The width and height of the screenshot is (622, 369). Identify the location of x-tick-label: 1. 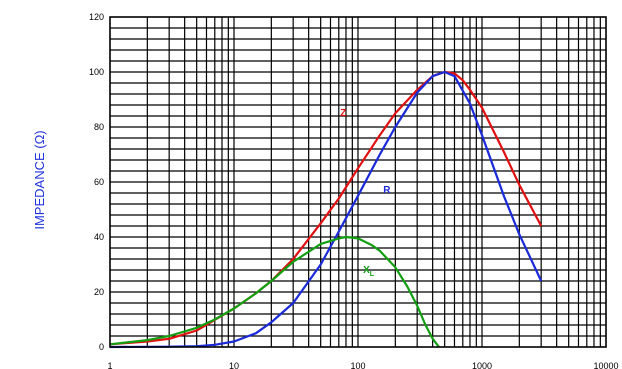
(109, 365).